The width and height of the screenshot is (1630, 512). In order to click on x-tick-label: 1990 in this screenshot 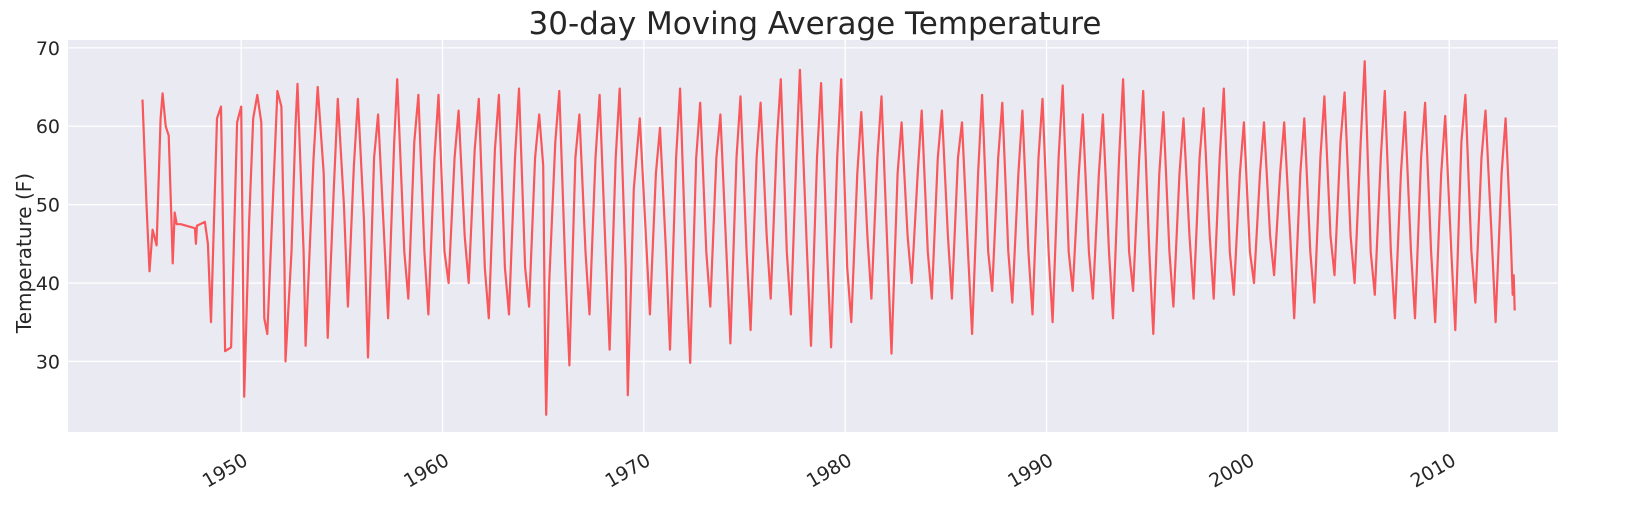, I will do `click(1030, 470)`.